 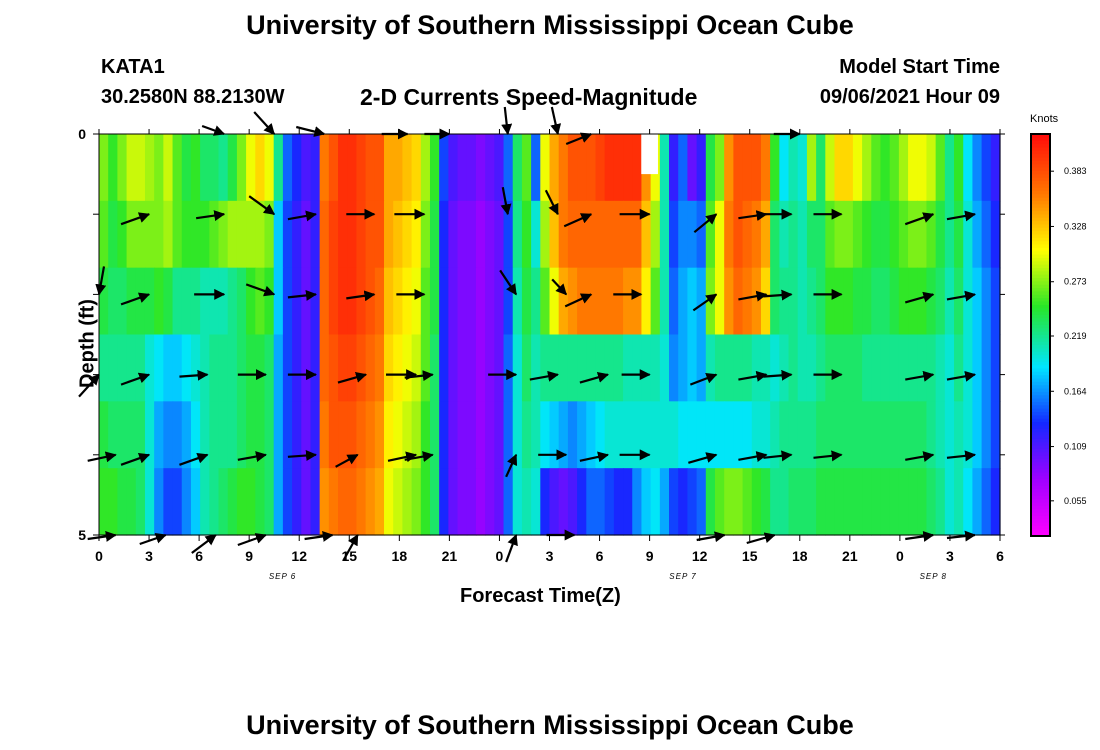 What do you see at coordinates (649, 154) in the screenshot?
I see `heatmap-cell-missing` at bounding box center [649, 154].